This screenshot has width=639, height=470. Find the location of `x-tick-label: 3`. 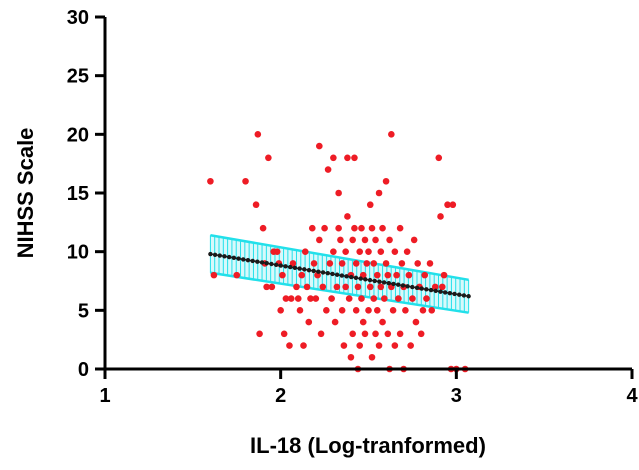

x-tick-label: 3 is located at coordinates (456, 396).